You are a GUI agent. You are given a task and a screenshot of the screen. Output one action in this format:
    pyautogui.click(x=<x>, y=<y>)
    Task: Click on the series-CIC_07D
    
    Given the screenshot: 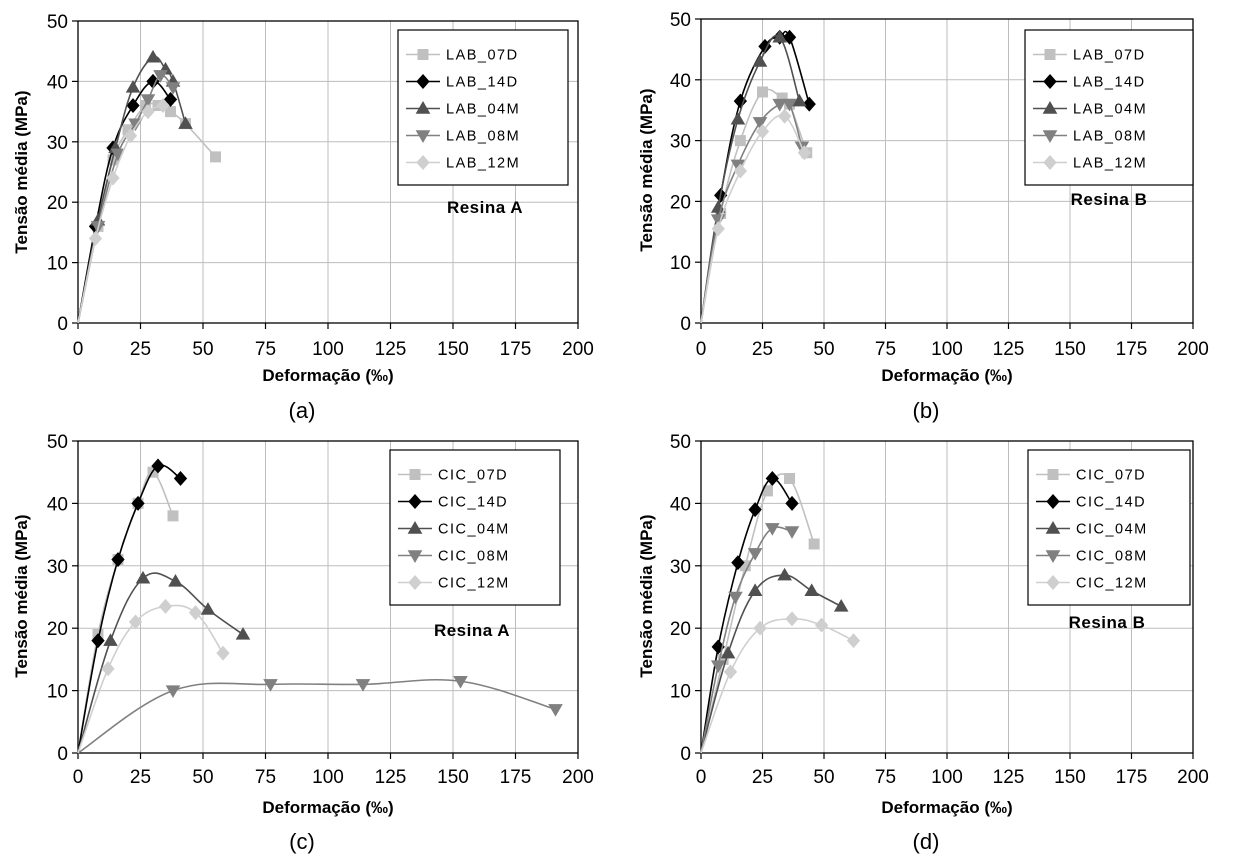 What is the action you would take?
    pyautogui.click(x=760, y=613)
    